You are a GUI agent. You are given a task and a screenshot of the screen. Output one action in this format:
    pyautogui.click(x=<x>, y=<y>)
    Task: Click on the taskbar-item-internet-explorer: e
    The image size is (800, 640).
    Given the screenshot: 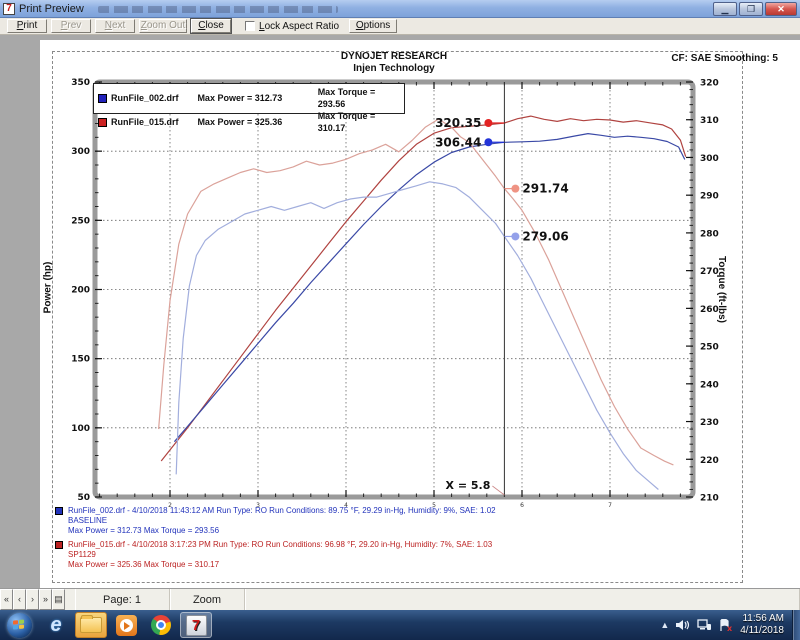 What is the action you would take?
    pyautogui.click(x=56, y=625)
    